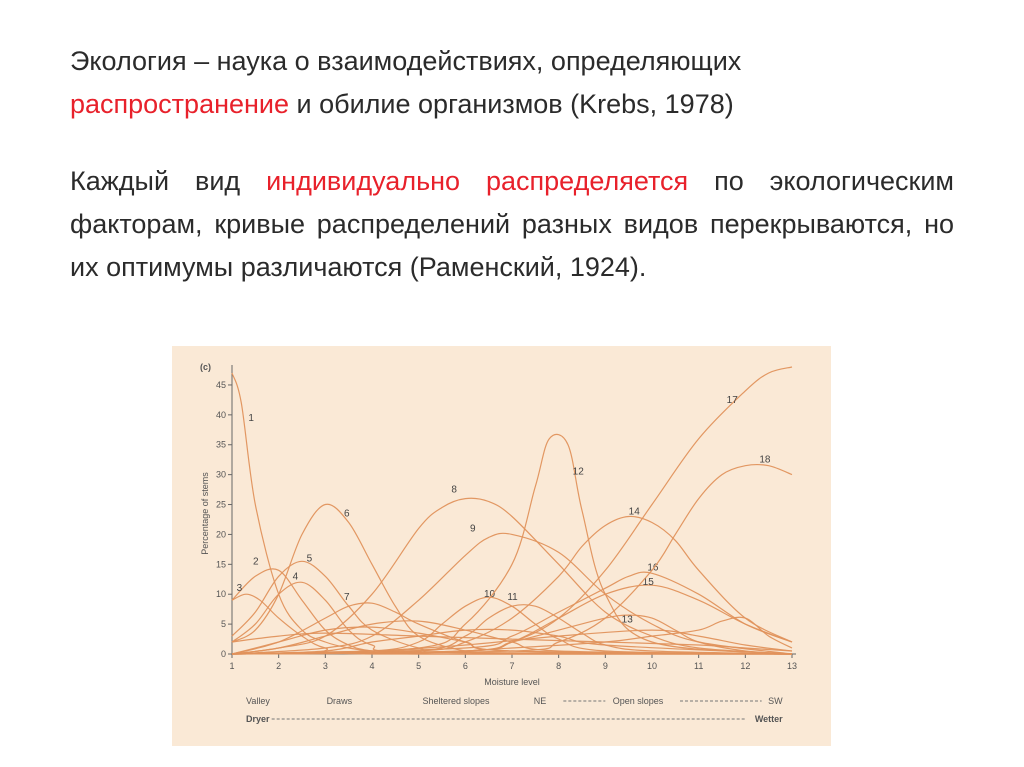 The image size is (1024, 767). What do you see at coordinates (251, 418) in the screenshot?
I see `curve-label-1: 1` at bounding box center [251, 418].